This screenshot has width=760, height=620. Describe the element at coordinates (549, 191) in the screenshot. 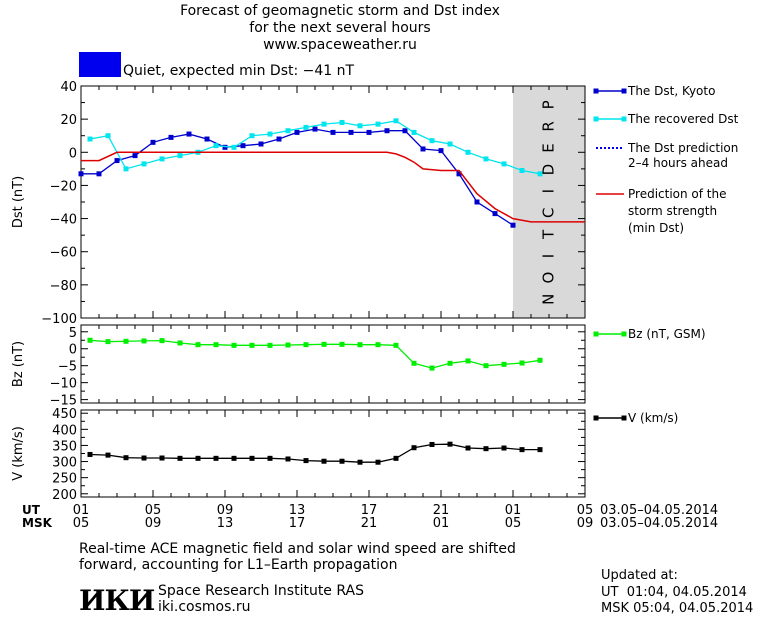

I see `prediction-band-letter: I` at that location.